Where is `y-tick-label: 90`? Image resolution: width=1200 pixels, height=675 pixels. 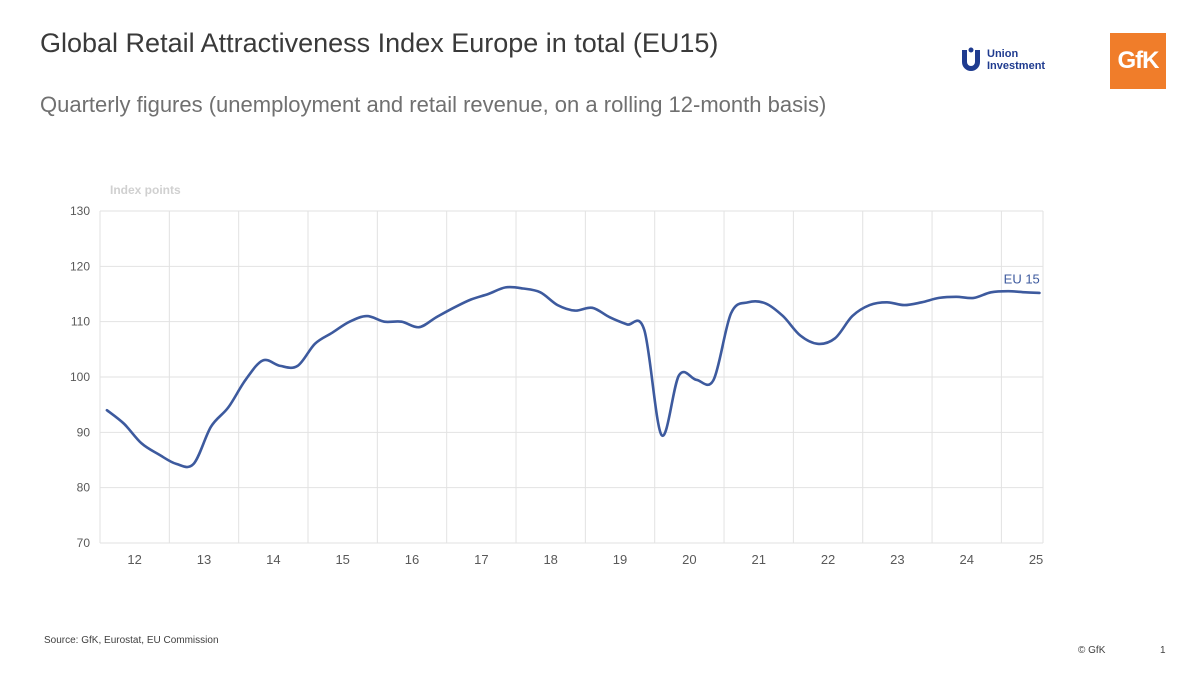 y-tick-label: 90 is located at coordinates (84, 432).